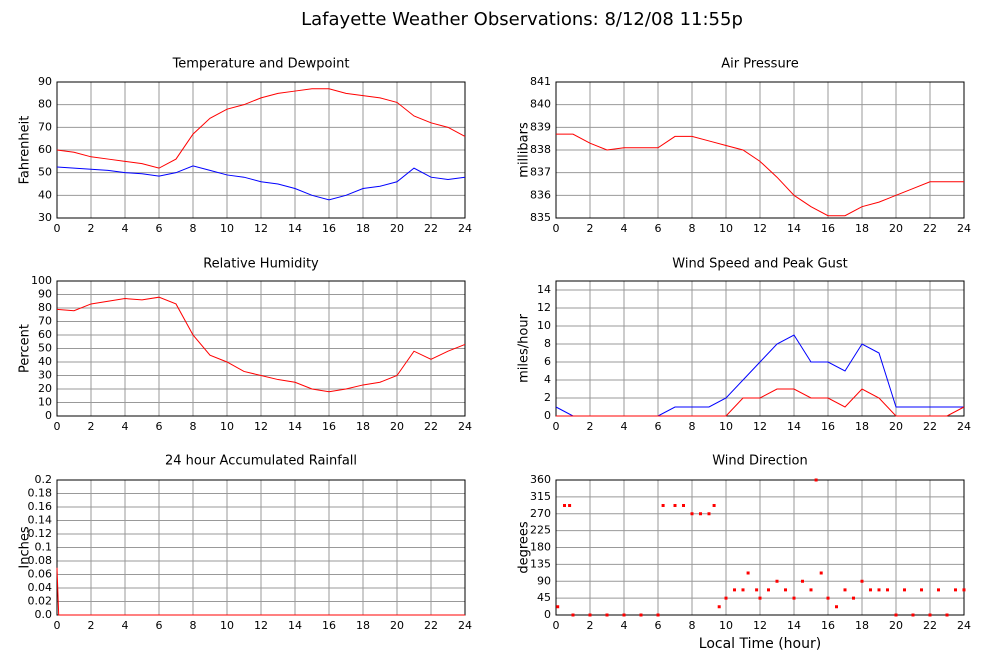  What do you see at coordinates (261, 264) in the screenshot?
I see `chart-title: Relative Humidity` at bounding box center [261, 264].